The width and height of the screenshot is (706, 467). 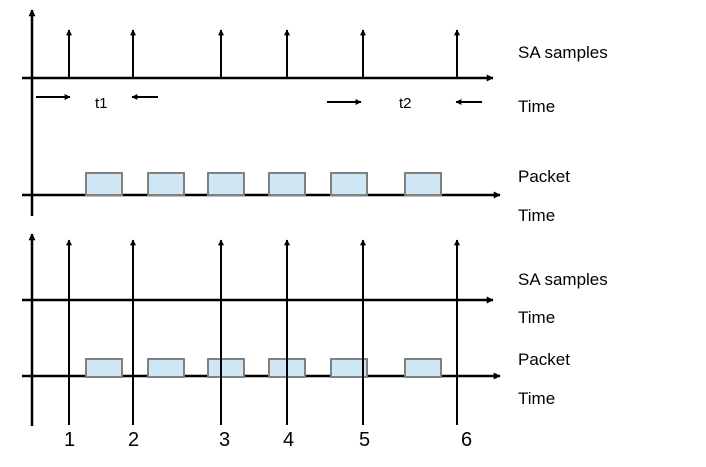 What do you see at coordinates (69, 440) in the screenshot?
I see `marker-number: 1` at bounding box center [69, 440].